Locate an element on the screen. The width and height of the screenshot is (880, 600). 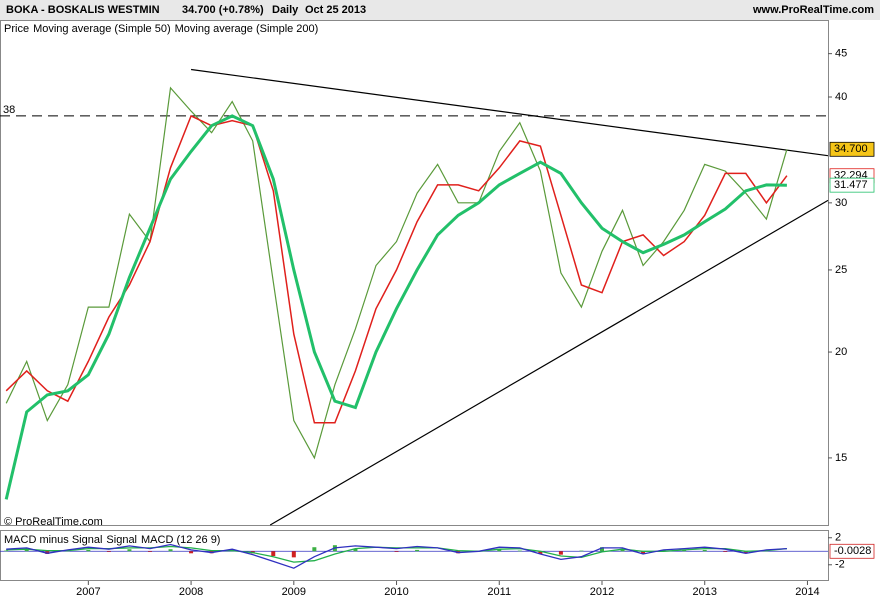
y-tick-label: 40 is located at coordinates (841, 97).